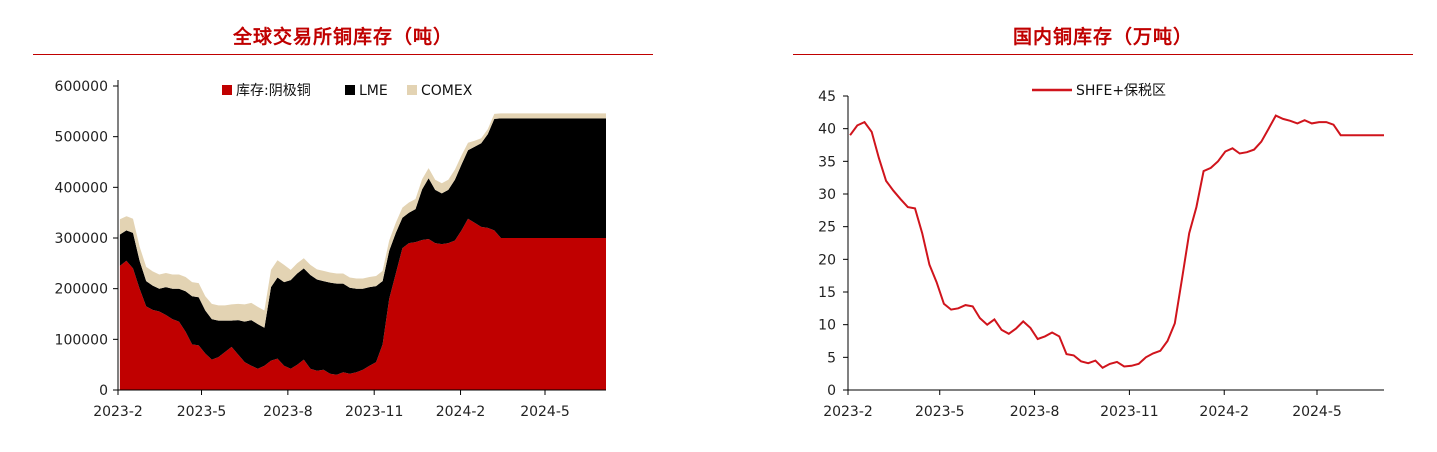 This screenshot has height=452, width=1437. What do you see at coordinates (103, 391) in the screenshot?
I see `left-y-tick-label: 0` at bounding box center [103, 391].